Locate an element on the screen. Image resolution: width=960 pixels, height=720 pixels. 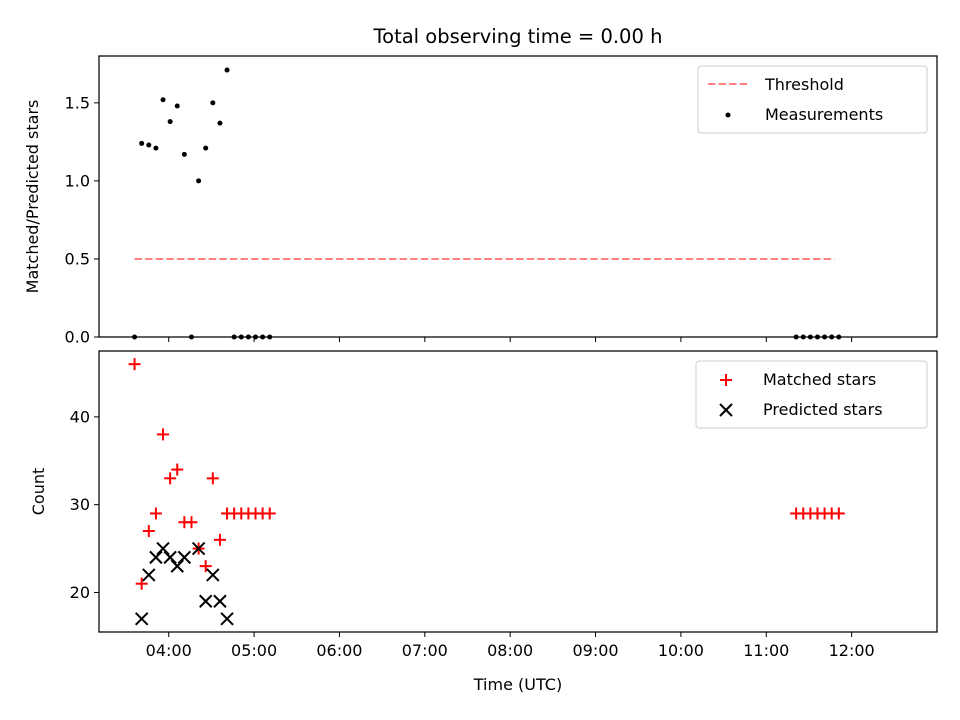
count-legend: Matched stars Predicted stars is located at coordinates (811, 394).